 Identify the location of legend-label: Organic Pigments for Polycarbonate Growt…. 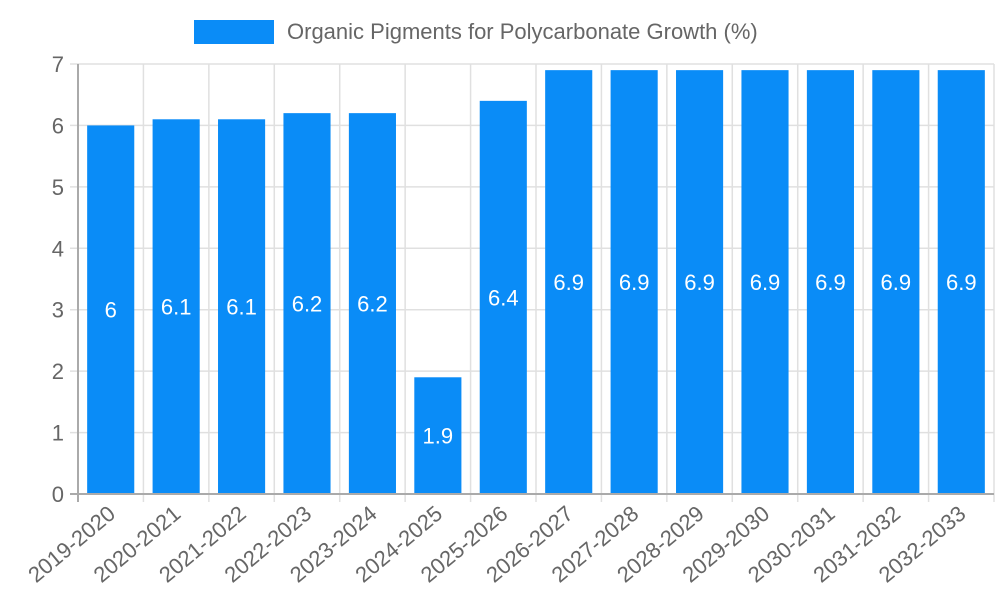
(522, 31).